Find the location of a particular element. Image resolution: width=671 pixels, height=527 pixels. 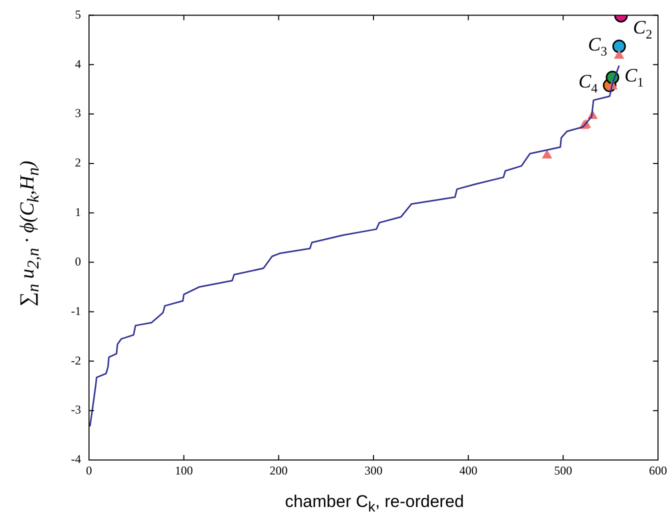

y-tick-label: 5 is located at coordinates (78, 14).